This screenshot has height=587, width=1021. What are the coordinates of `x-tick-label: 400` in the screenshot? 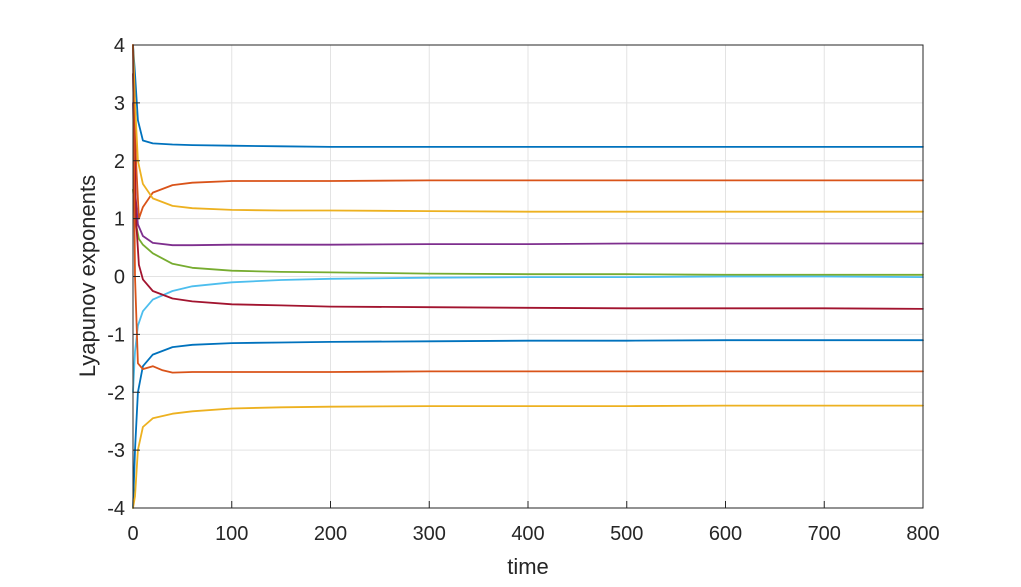 It's located at (527, 534).